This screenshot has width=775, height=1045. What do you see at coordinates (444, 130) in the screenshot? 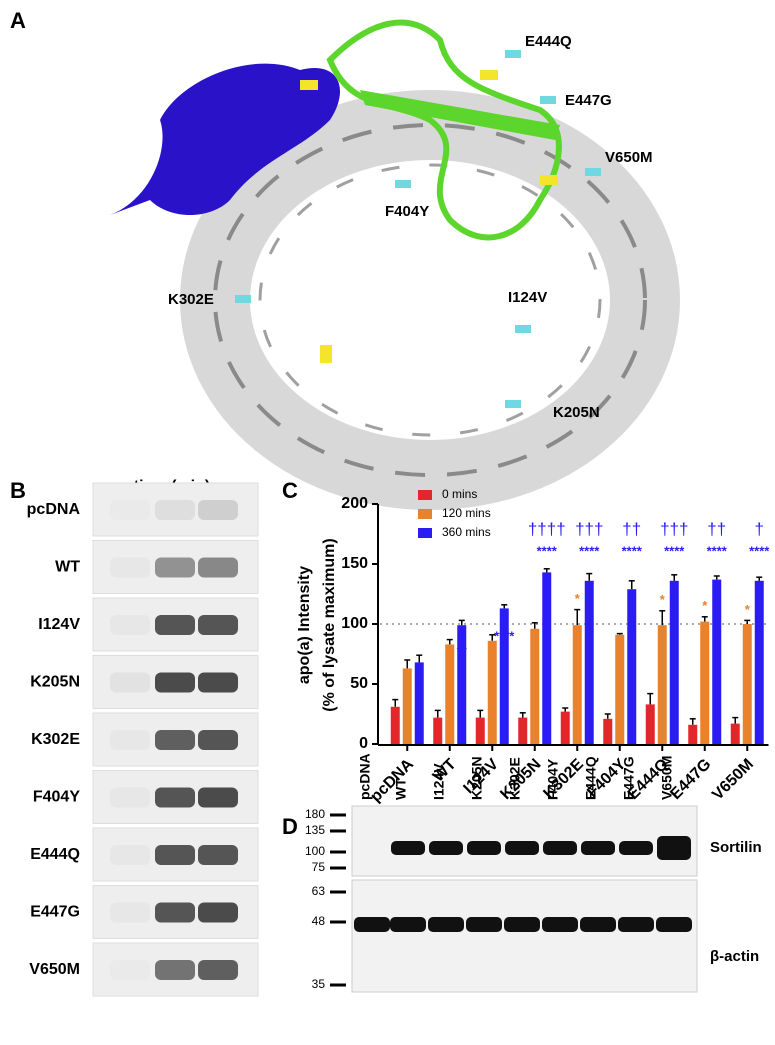
I see `green-domain` at bounding box center [444, 130].